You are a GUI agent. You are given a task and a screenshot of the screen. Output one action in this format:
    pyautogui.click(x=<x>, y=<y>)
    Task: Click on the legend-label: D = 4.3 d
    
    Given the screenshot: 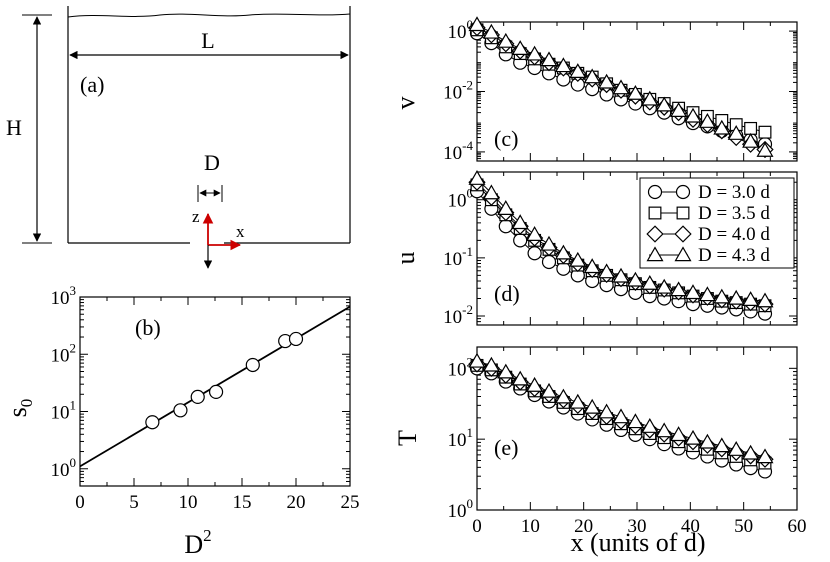 What is the action you would take?
    pyautogui.click(x=734, y=255)
    